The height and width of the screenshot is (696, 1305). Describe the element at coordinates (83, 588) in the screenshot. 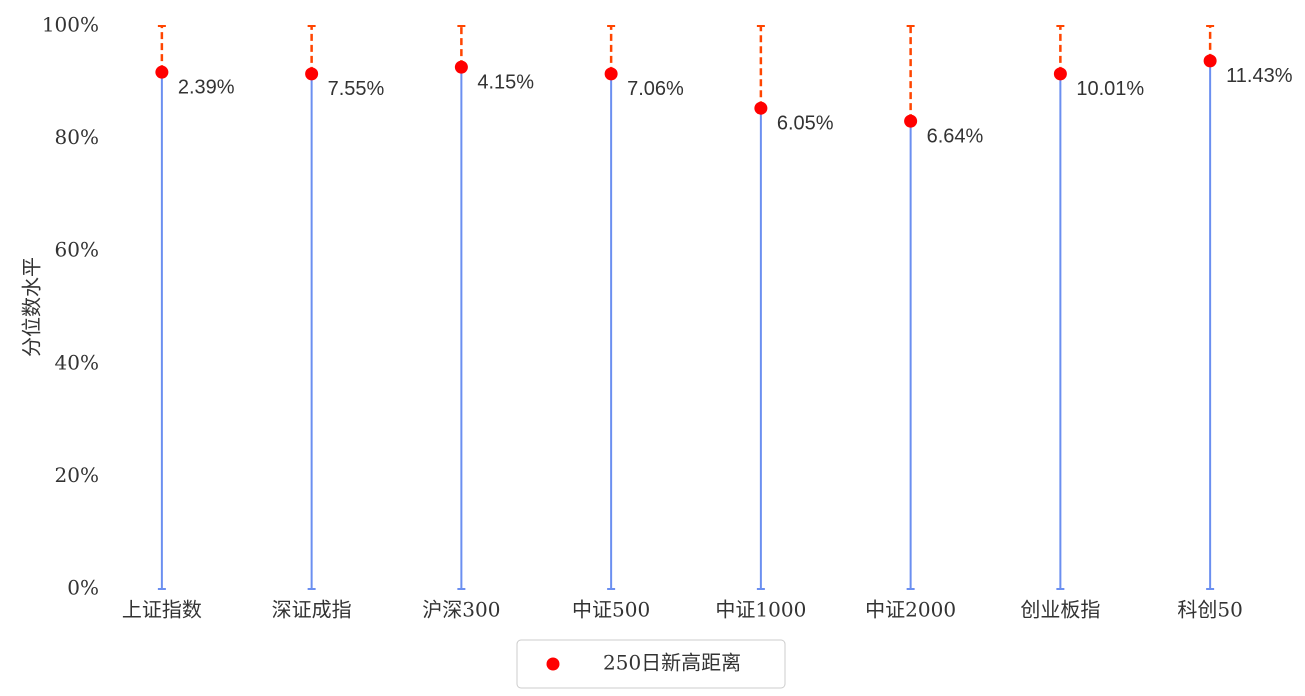

I see `y-tick-label: 0%` at that location.